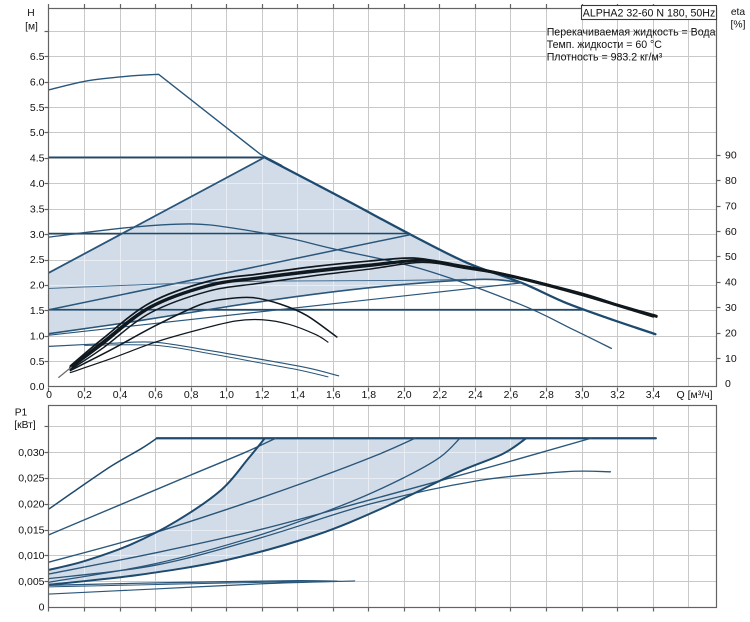  I want to click on svg-text: Перекачиваемая жидкость = Вода, so click(631, 32).